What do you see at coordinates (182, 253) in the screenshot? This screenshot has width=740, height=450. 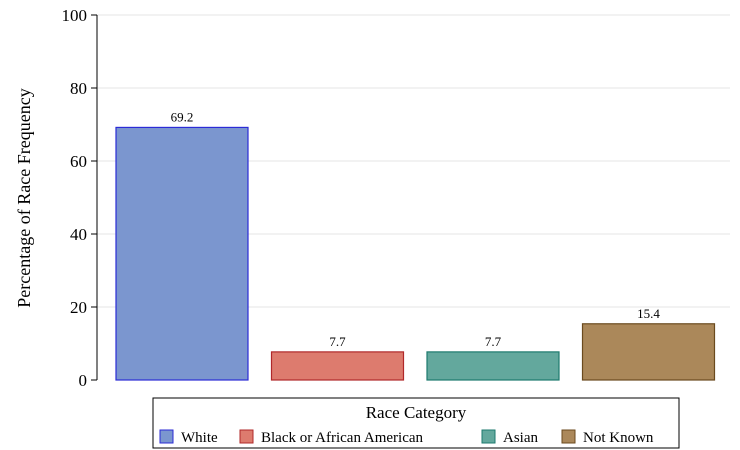 I see `bar-white` at bounding box center [182, 253].